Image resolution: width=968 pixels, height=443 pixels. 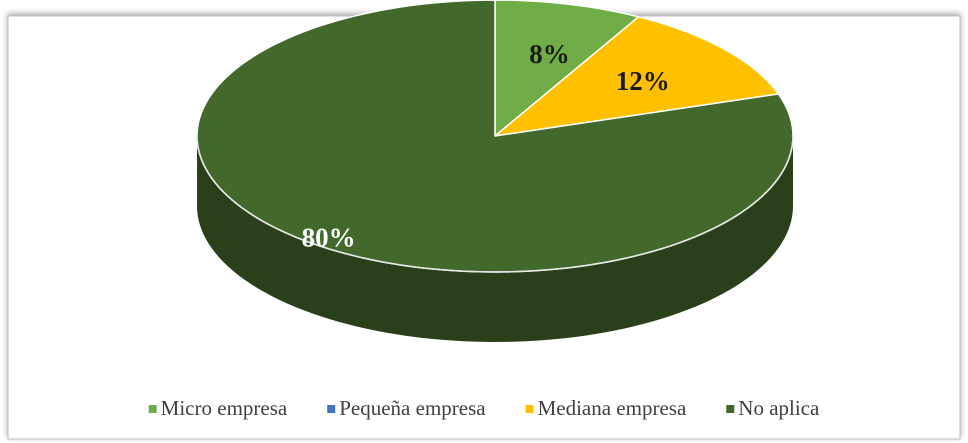 What do you see at coordinates (779, 408) in the screenshot?
I see `legend-label: No aplica` at bounding box center [779, 408].